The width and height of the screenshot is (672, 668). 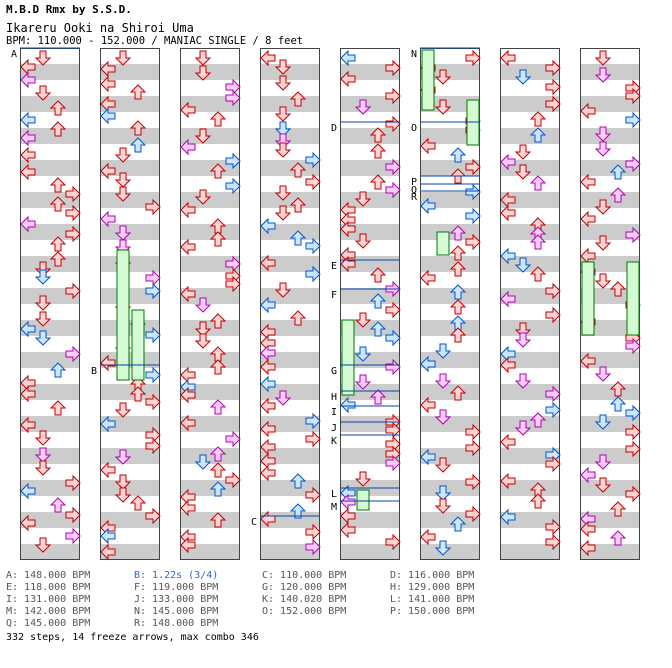 What do you see at coordinates (176, 623) in the screenshot?
I see `legend-entry: R: 148.000 BPM` at bounding box center [176, 623].